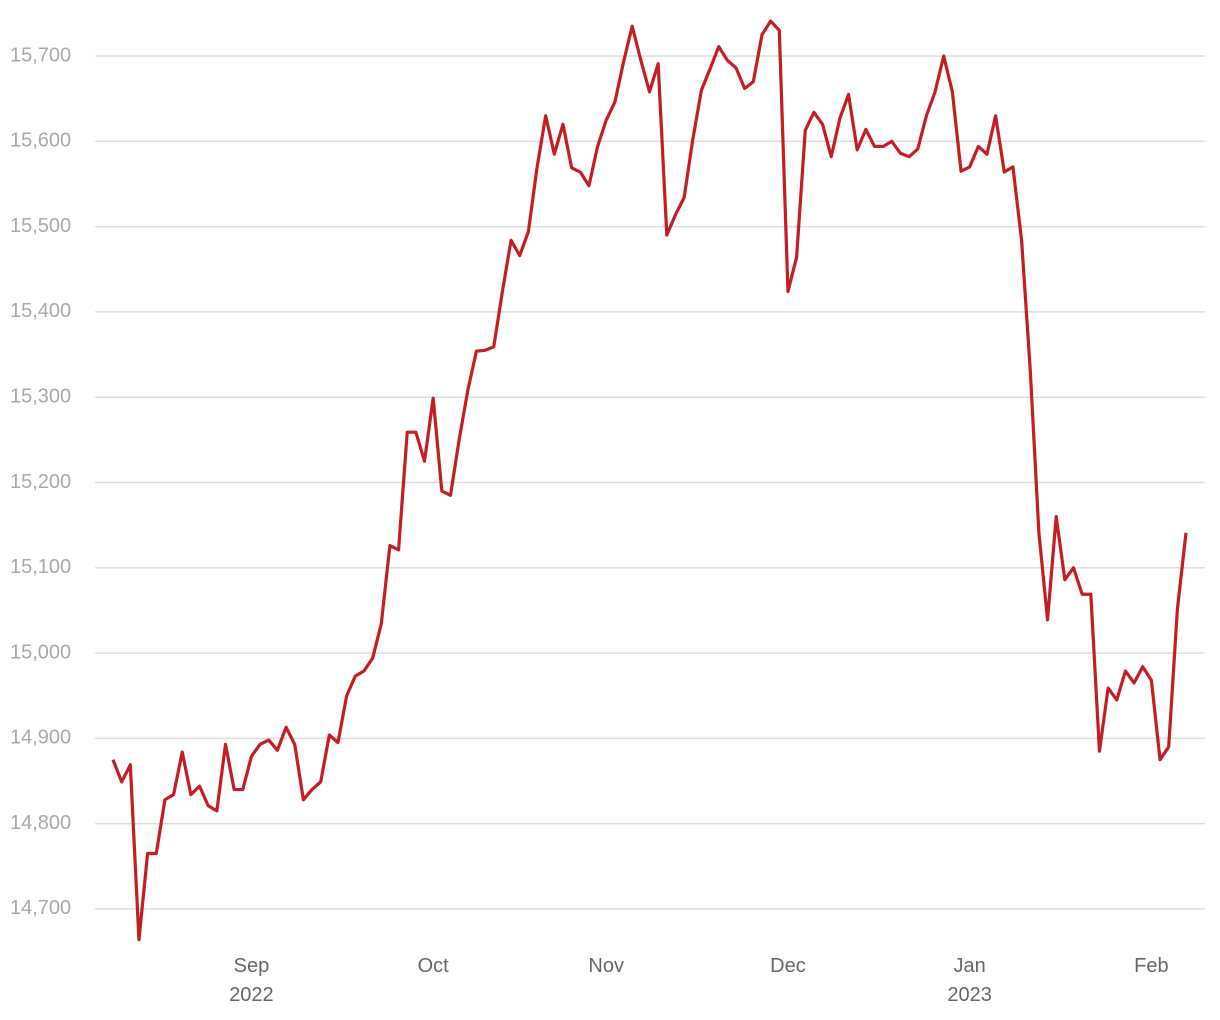 The image size is (1220, 1020). Describe the element at coordinates (40, 396) in the screenshot. I see `y-tick-label: 15,300` at that location.